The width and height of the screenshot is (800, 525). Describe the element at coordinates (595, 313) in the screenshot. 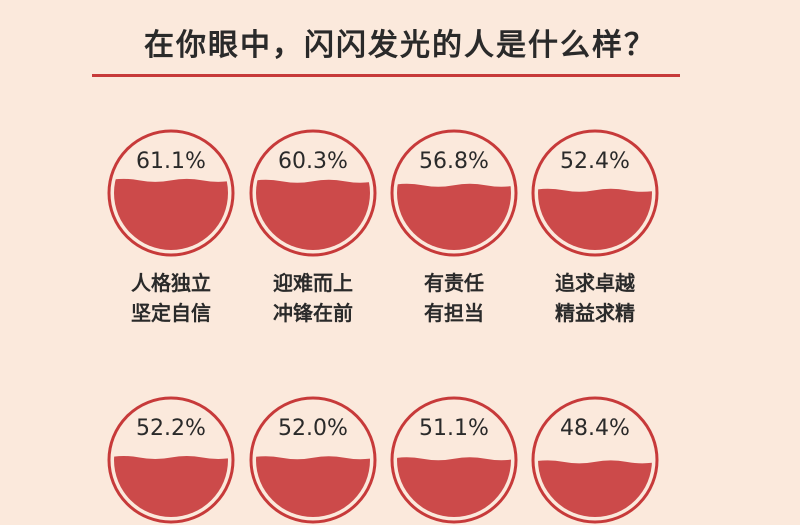

I see `gauge-category-line: 精益求精` at that location.